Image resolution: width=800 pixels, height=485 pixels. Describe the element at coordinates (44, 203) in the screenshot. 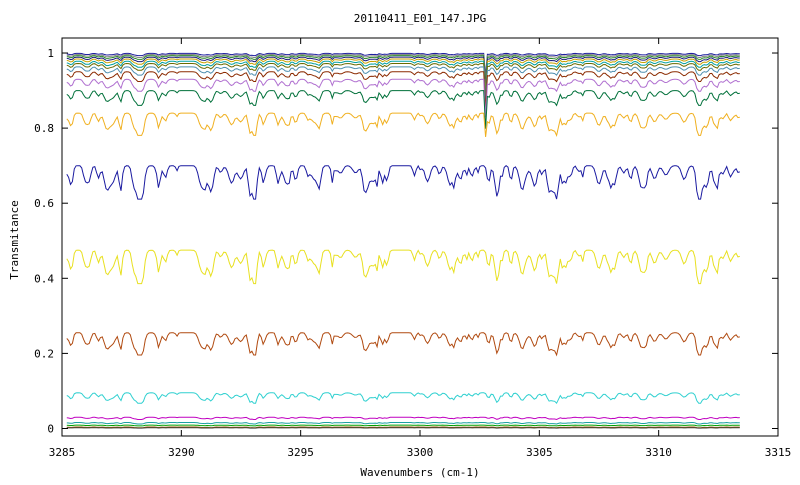

I see `y-tick-label: 0.6` at that location.